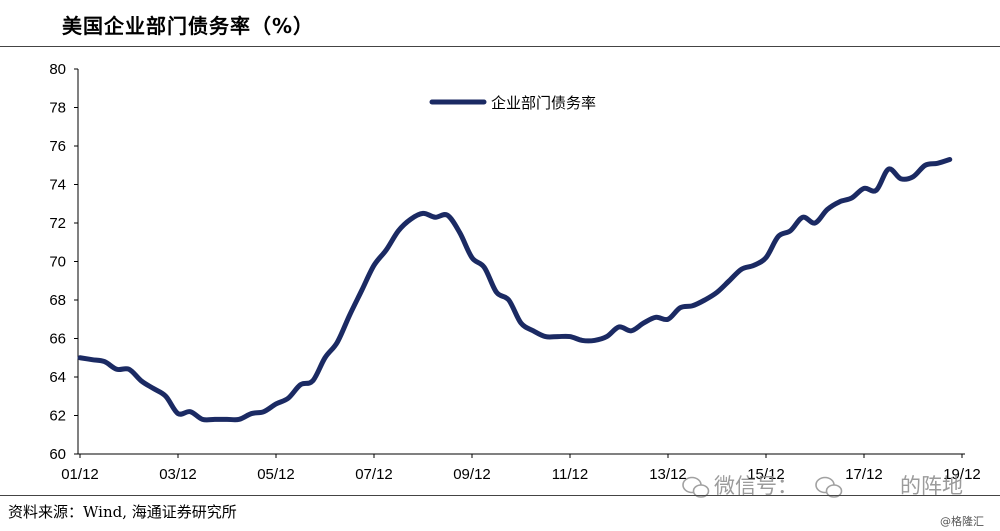  Describe the element at coordinates (500, 46) in the screenshot. I see `header-divider` at that location.